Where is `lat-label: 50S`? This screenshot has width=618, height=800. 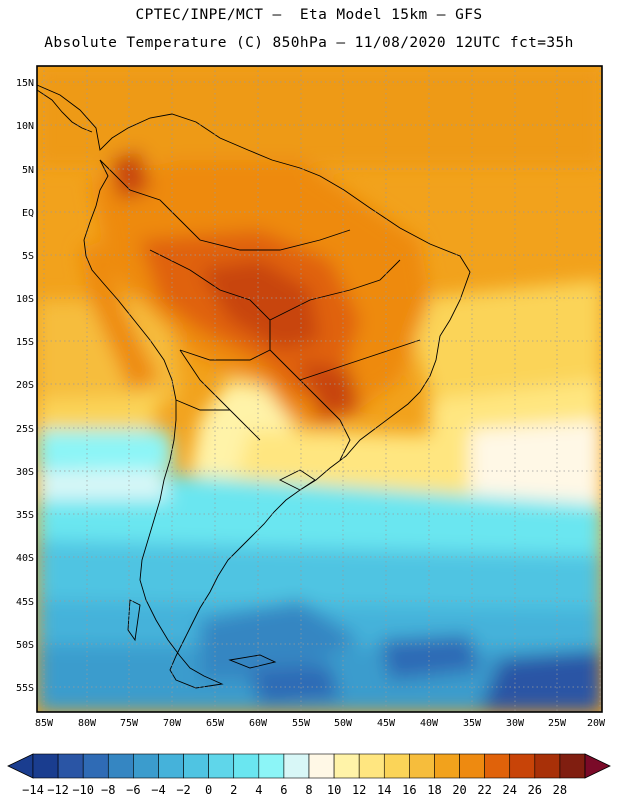
lat-label: 50S is located at coordinates (25, 645).